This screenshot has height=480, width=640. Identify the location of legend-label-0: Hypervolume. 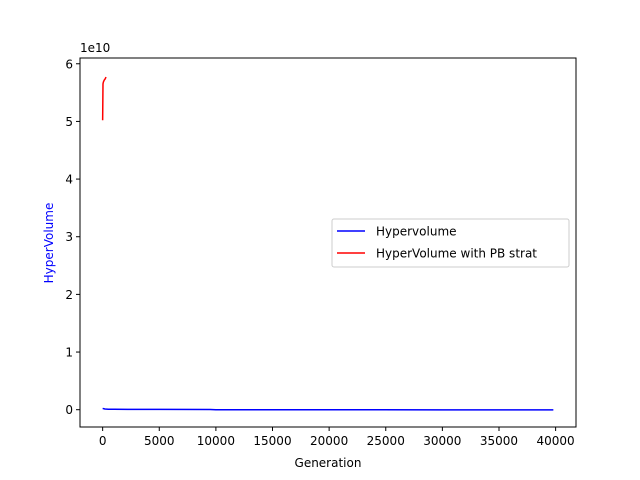
(416, 232).